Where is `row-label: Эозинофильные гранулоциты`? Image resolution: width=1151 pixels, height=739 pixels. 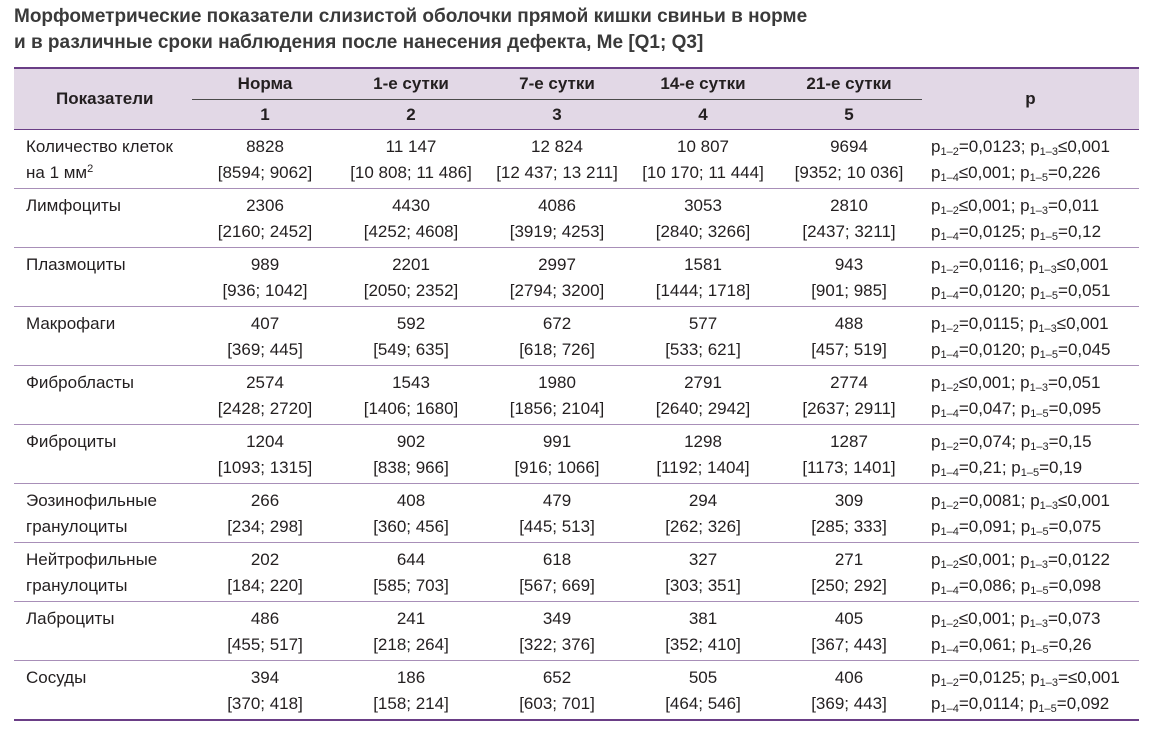
row-label: Эозинофильные гранулоциты is located at coordinates (103, 513).